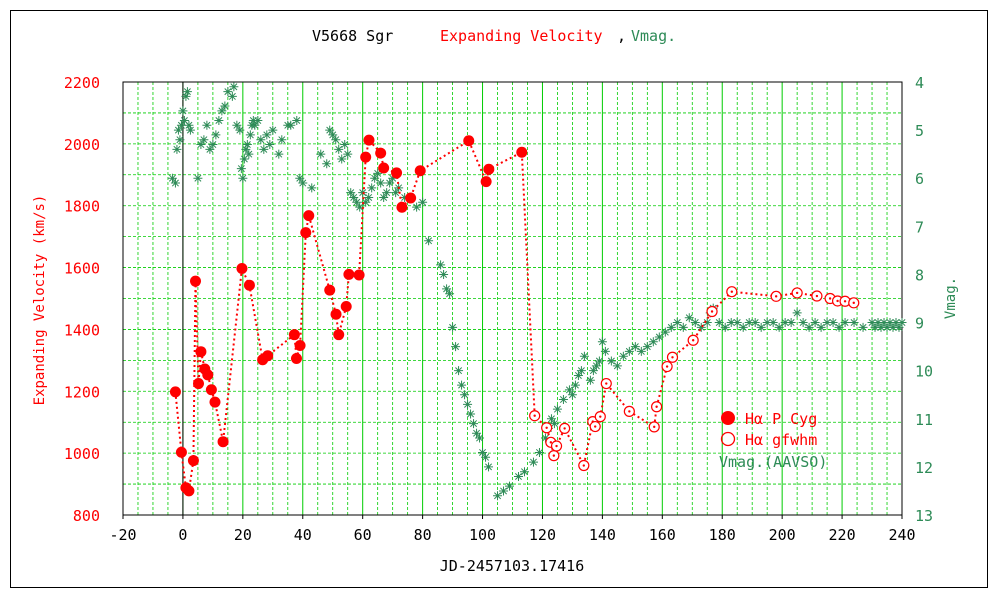  I want to click on y-tick-label-left: 1000, so click(82, 454).